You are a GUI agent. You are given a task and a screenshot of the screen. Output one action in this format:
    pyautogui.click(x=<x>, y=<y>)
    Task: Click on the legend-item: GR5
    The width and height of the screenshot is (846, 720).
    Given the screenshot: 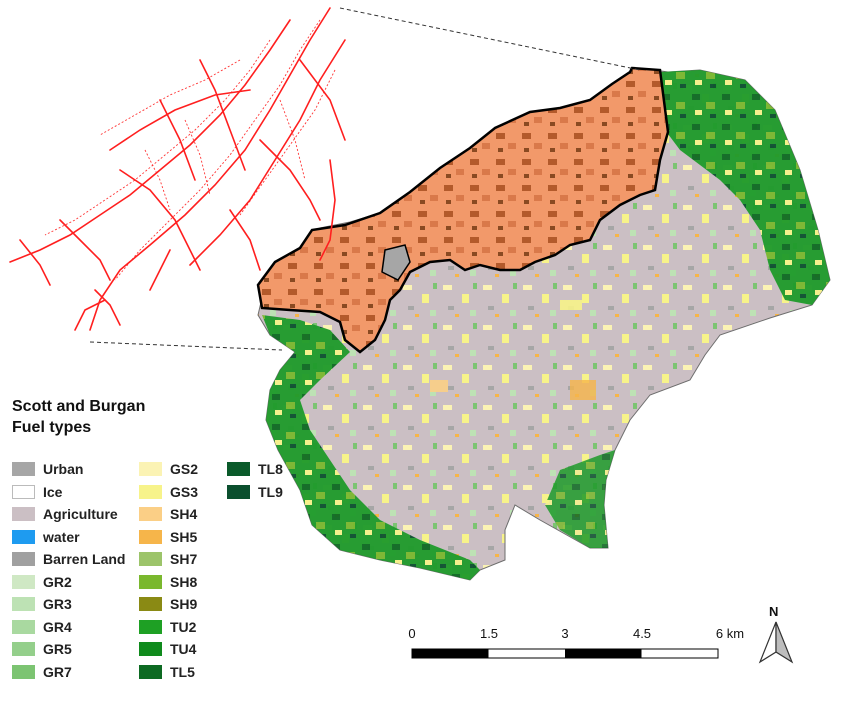 What is the action you would take?
    pyautogui.click(x=68, y=649)
    